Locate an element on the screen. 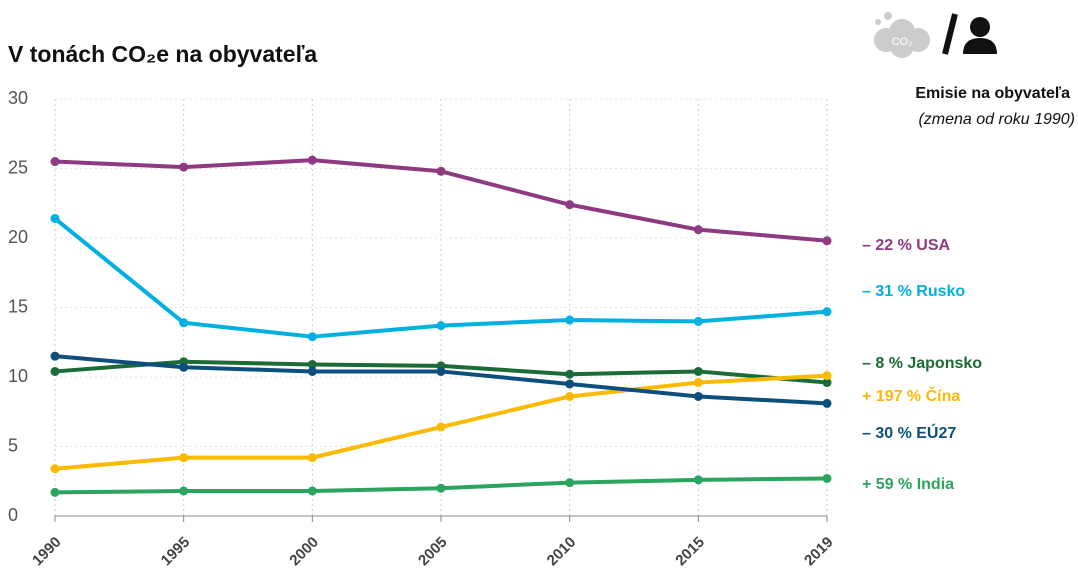 The height and width of the screenshot is (572, 1078). y-tick-label: 0 is located at coordinates (13, 515).